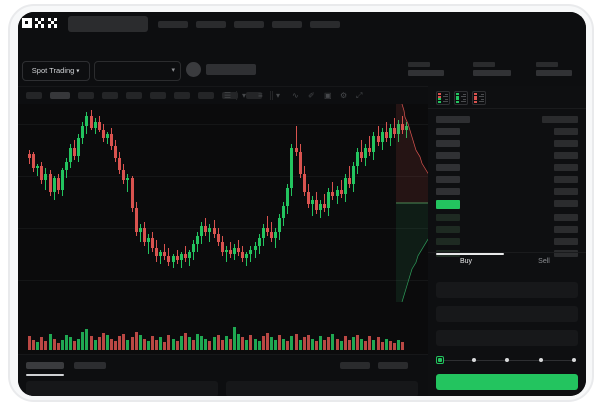 This screenshot has height=405, width=603. Describe the element at coordinates (193, 69) in the screenshot. I see `coin-avatar-icon` at that location.